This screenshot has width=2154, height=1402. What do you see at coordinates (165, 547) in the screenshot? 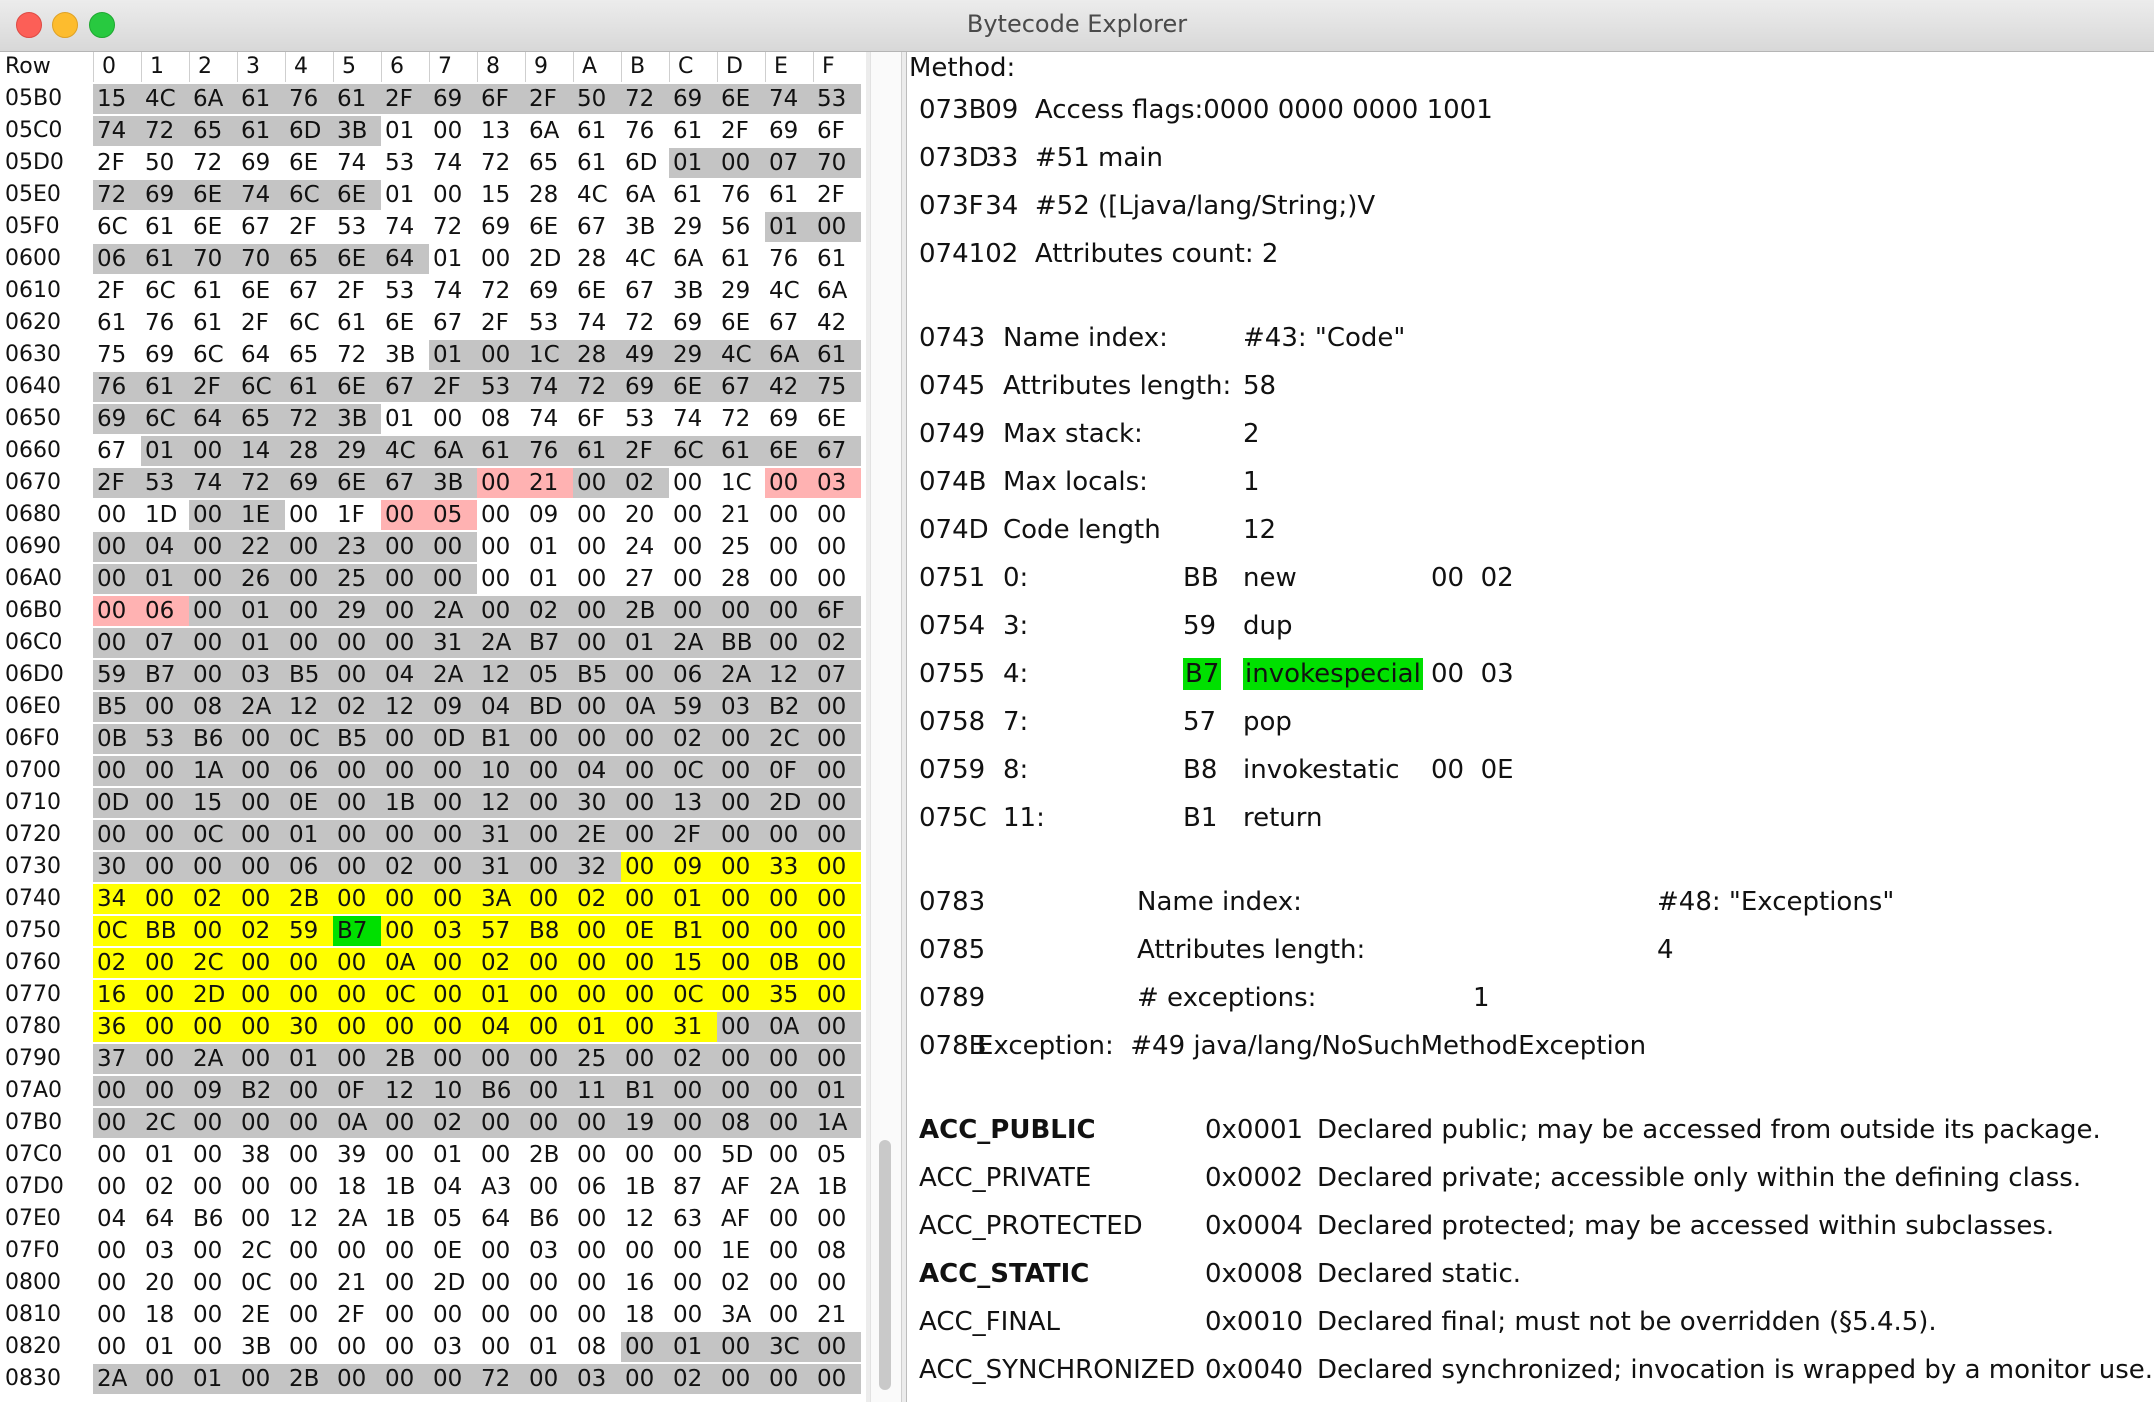
I see `hex-byte-cell: 04` at bounding box center [165, 547].